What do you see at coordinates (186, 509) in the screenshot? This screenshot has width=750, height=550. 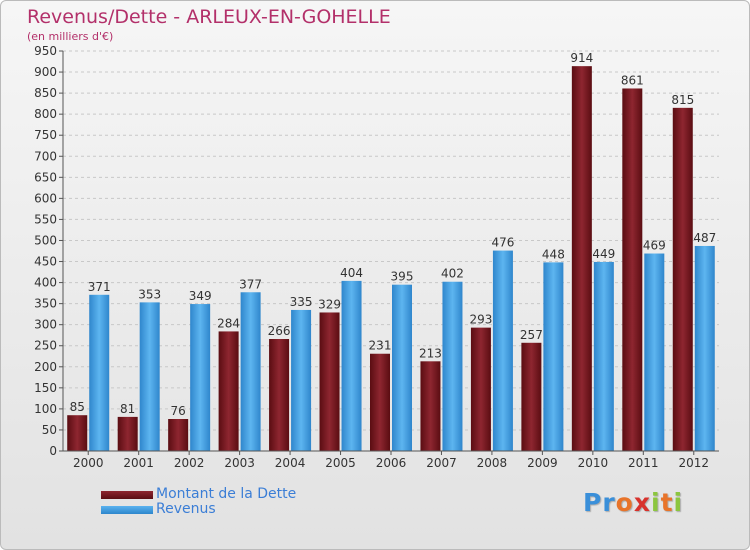 I see `legend-label-revenue: Revenus` at bounding box center [186, 509].